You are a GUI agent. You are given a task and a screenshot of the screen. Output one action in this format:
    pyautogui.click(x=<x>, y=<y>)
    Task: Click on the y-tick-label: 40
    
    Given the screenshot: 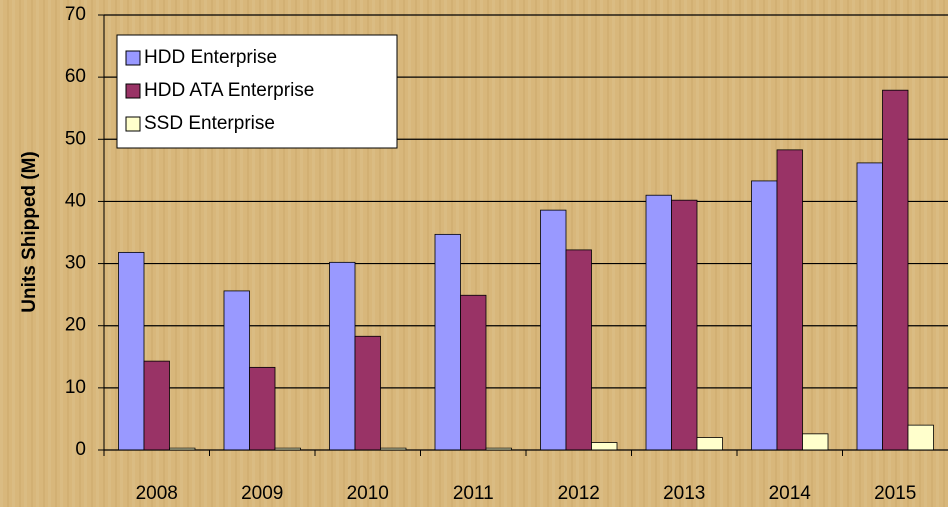 What is the action you would take?
    pyautogui.click(x=75, y=200)
    